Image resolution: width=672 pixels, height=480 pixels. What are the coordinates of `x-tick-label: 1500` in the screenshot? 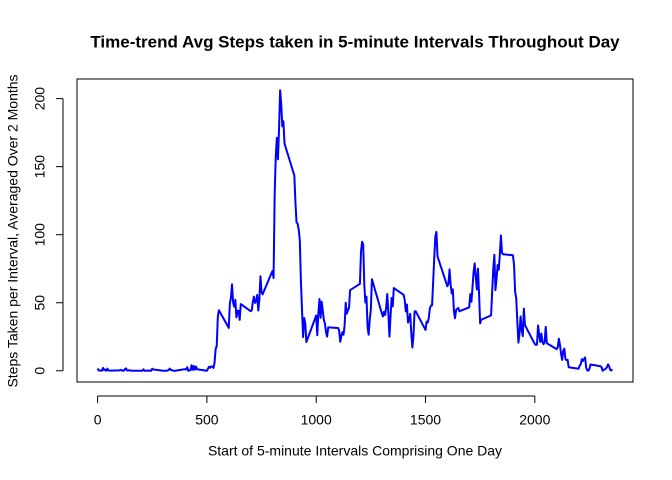 It's located at (425, 420).